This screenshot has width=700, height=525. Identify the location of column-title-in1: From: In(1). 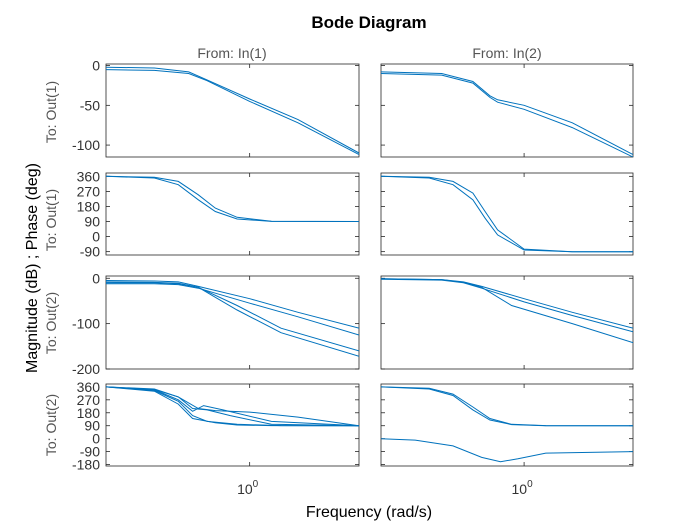
(231, 53).